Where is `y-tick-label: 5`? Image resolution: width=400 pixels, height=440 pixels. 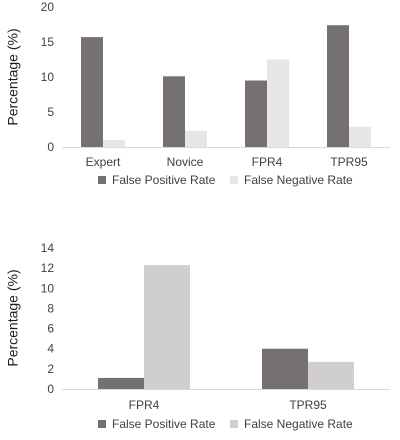 y-tick-label: 5 is located at coordinates (50, 112).